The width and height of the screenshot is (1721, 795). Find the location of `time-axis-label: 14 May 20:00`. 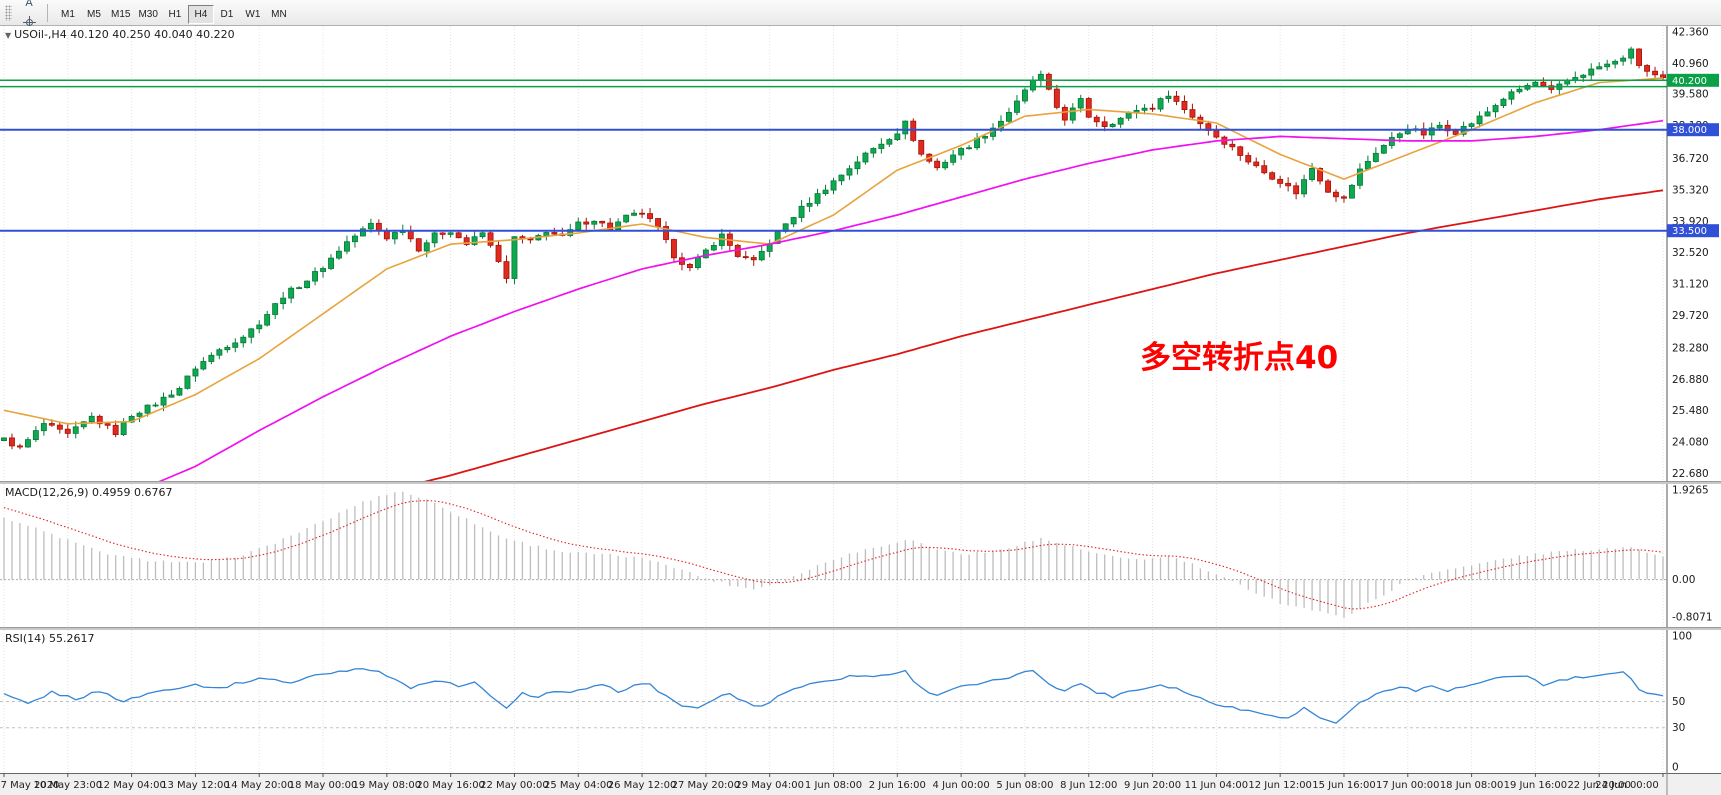

time-axis-label: 14 May 20:00 is located at coordinates (259, 785).